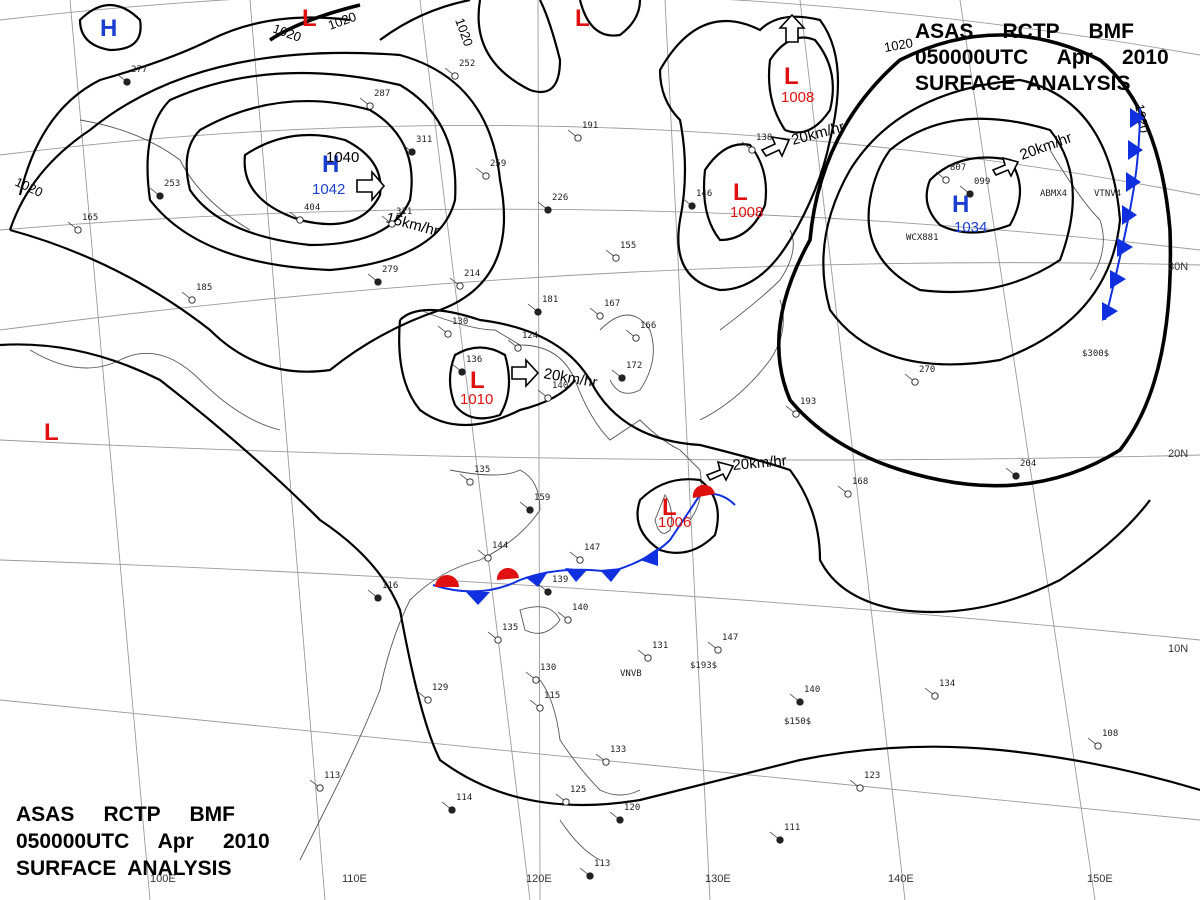 The height and width of the screenshot is (900, 1200). What do you see at coordinates (540, 673) in the screenshot?
I see `station-plot: 130` at bounding box center [540, 673].